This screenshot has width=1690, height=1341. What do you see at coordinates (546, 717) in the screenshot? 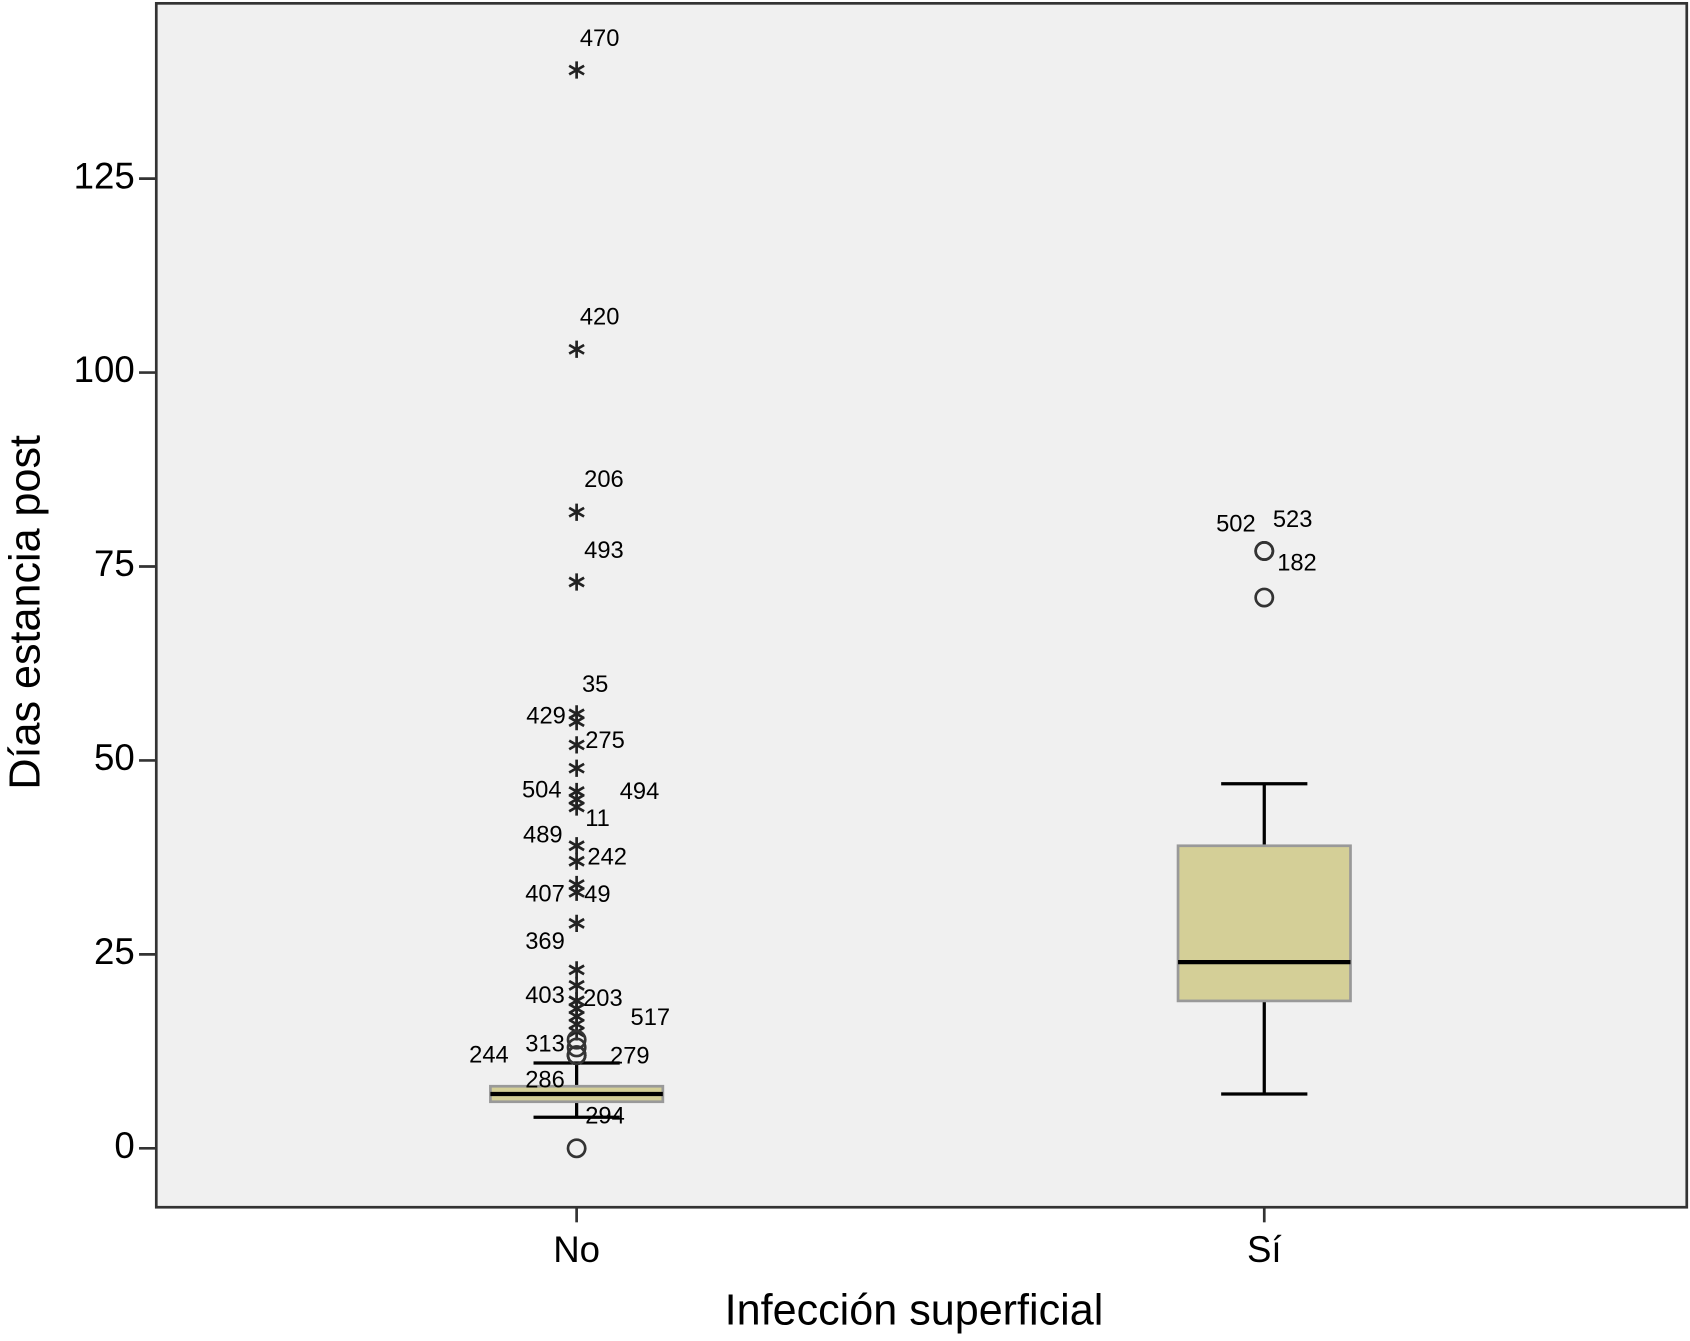
I see `outlier-label: 429` at bounding box center [546, 717].